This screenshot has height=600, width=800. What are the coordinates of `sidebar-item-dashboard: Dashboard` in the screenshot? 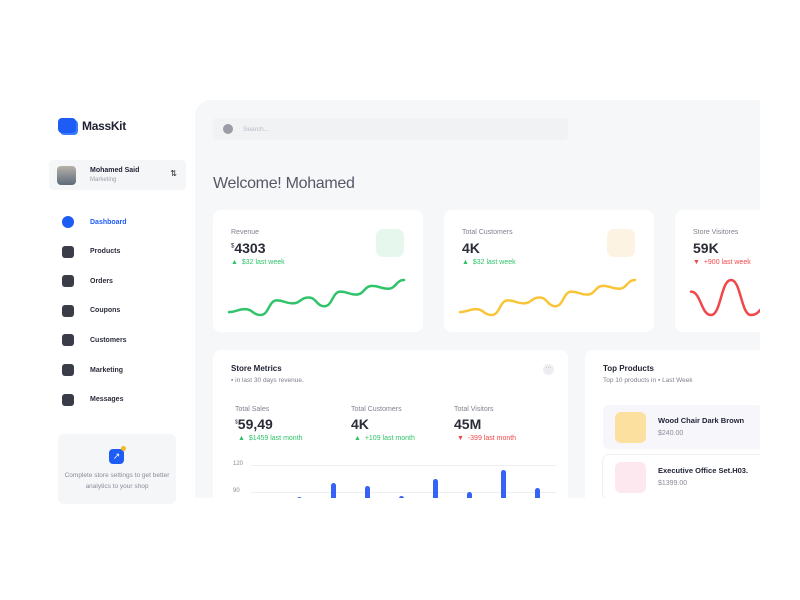 It's located at (94, 222).